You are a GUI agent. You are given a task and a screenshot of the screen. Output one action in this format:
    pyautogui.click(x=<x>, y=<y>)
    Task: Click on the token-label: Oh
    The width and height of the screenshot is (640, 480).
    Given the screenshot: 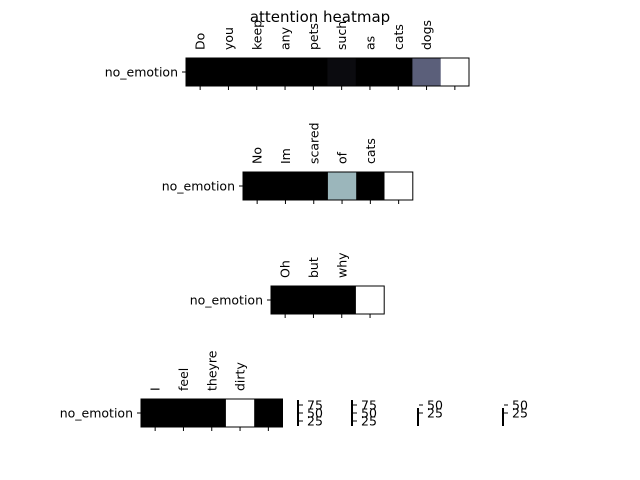 What is the action you would take?
    pyautogui.click(x=285, y=269)
    